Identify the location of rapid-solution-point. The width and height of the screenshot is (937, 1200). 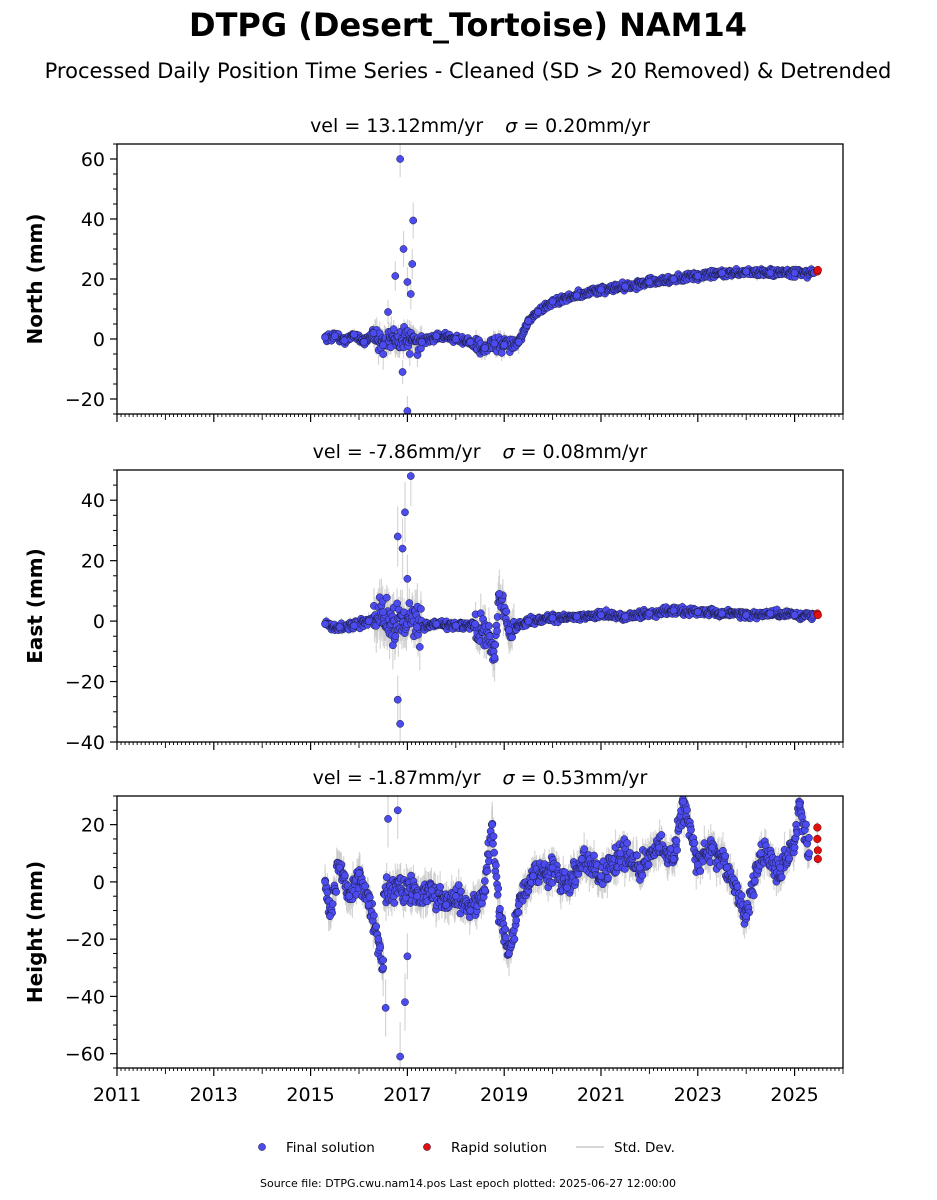
(817, 270).